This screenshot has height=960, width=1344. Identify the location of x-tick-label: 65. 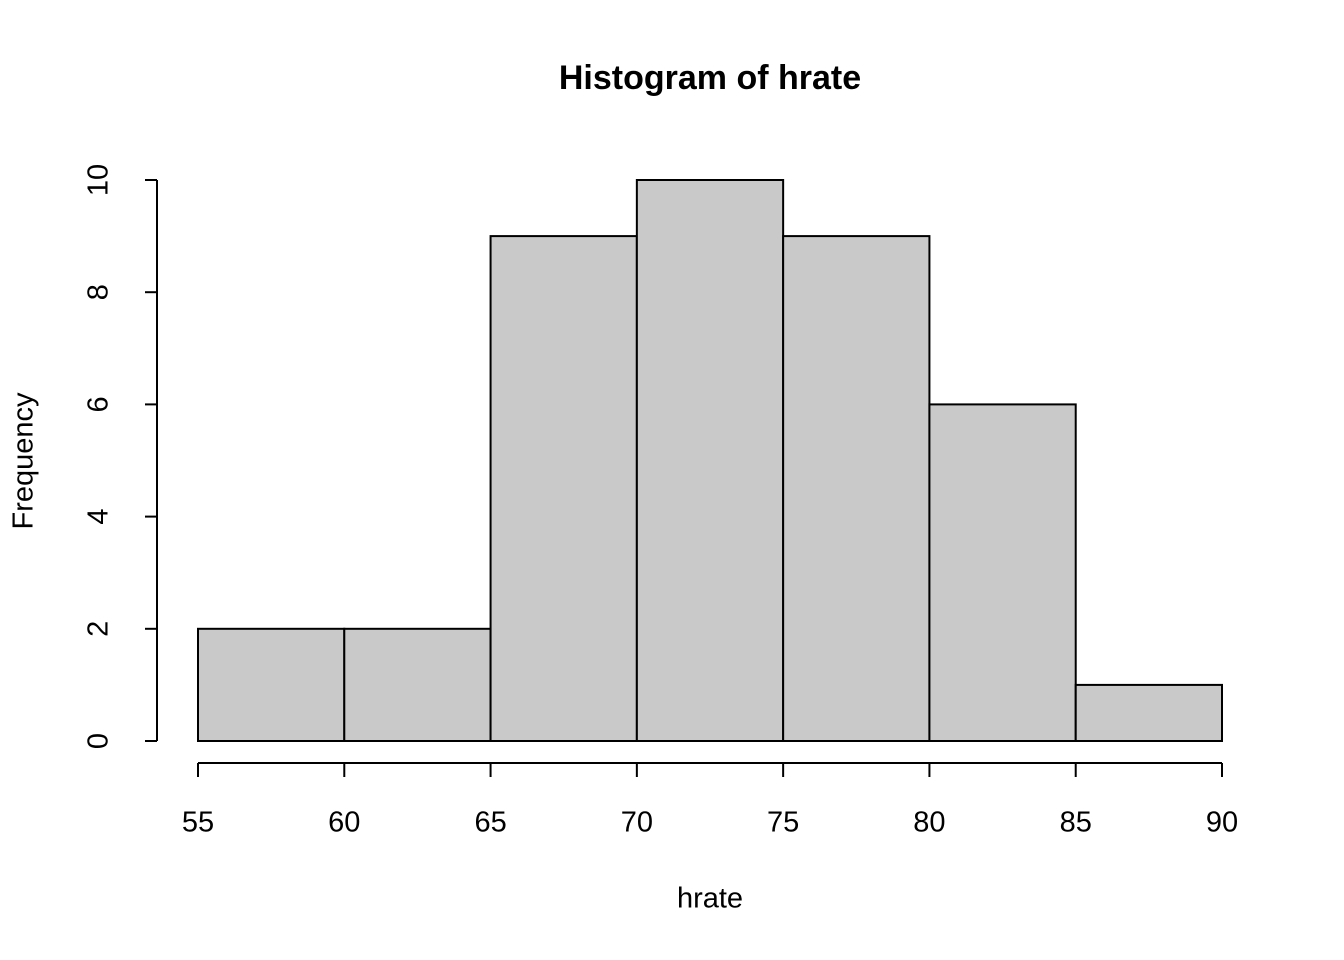
(490, 823).